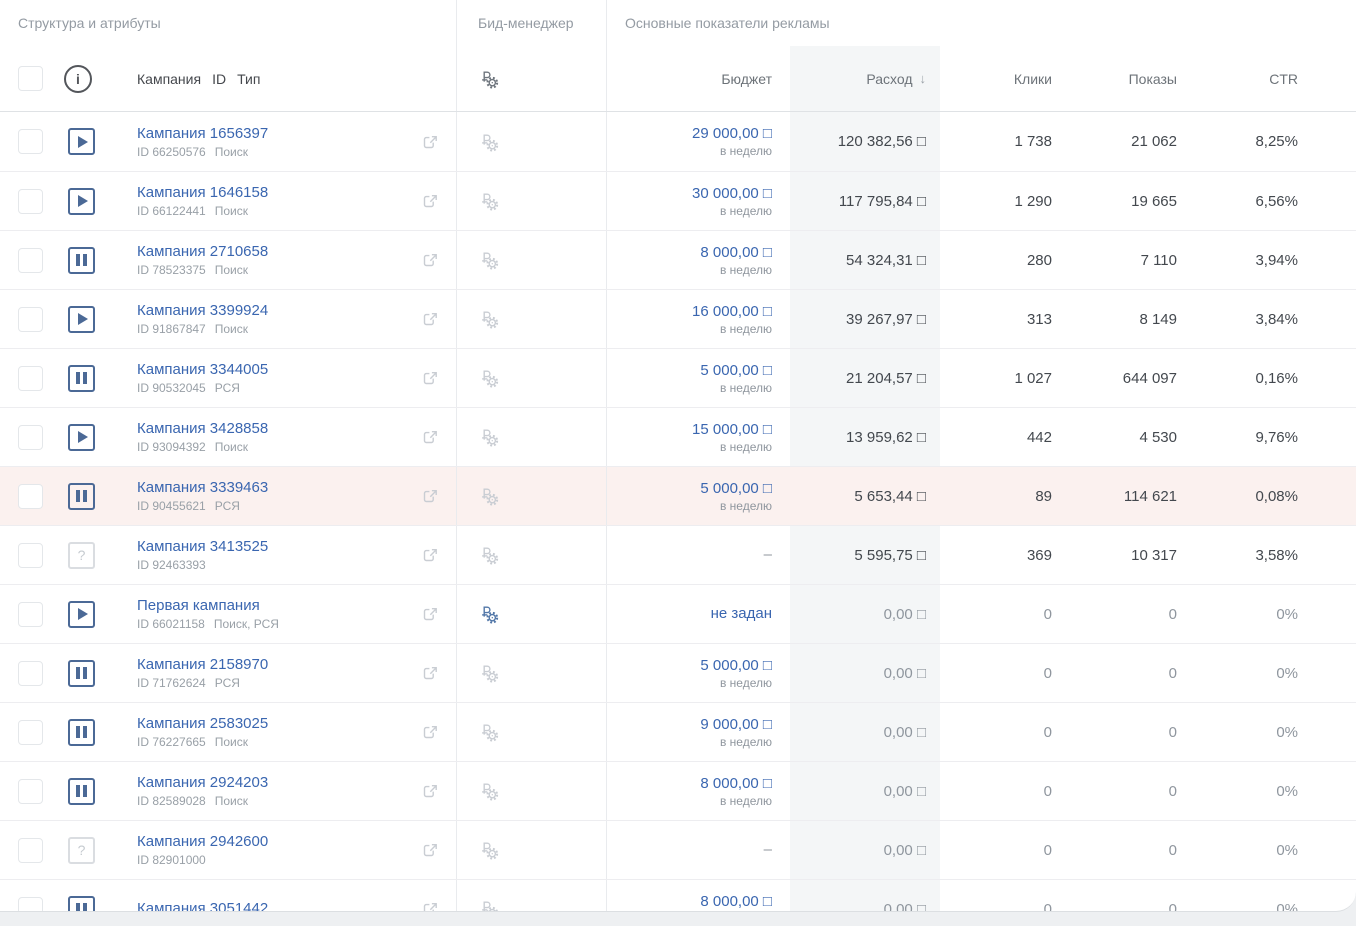  Describe the element at coordinates (526, 23) in the screenshot. I see `group-label-bid-manager: Бид-менеджер` at that location.